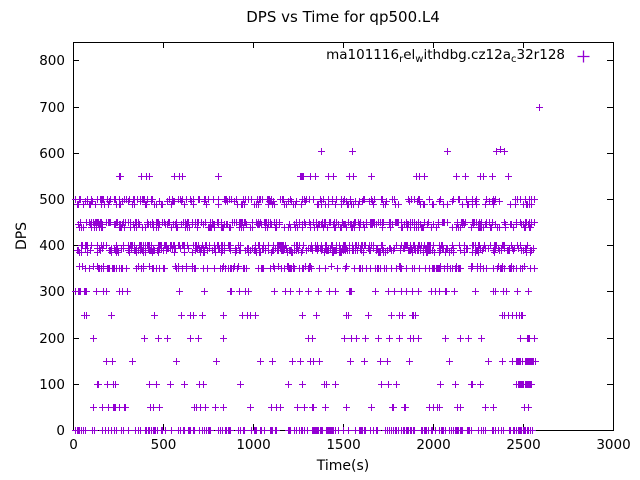  What do you see at coordinates (52, 61) in the screenshot?
I see `y-tick-label: 800` at bounding box center [52, 61].